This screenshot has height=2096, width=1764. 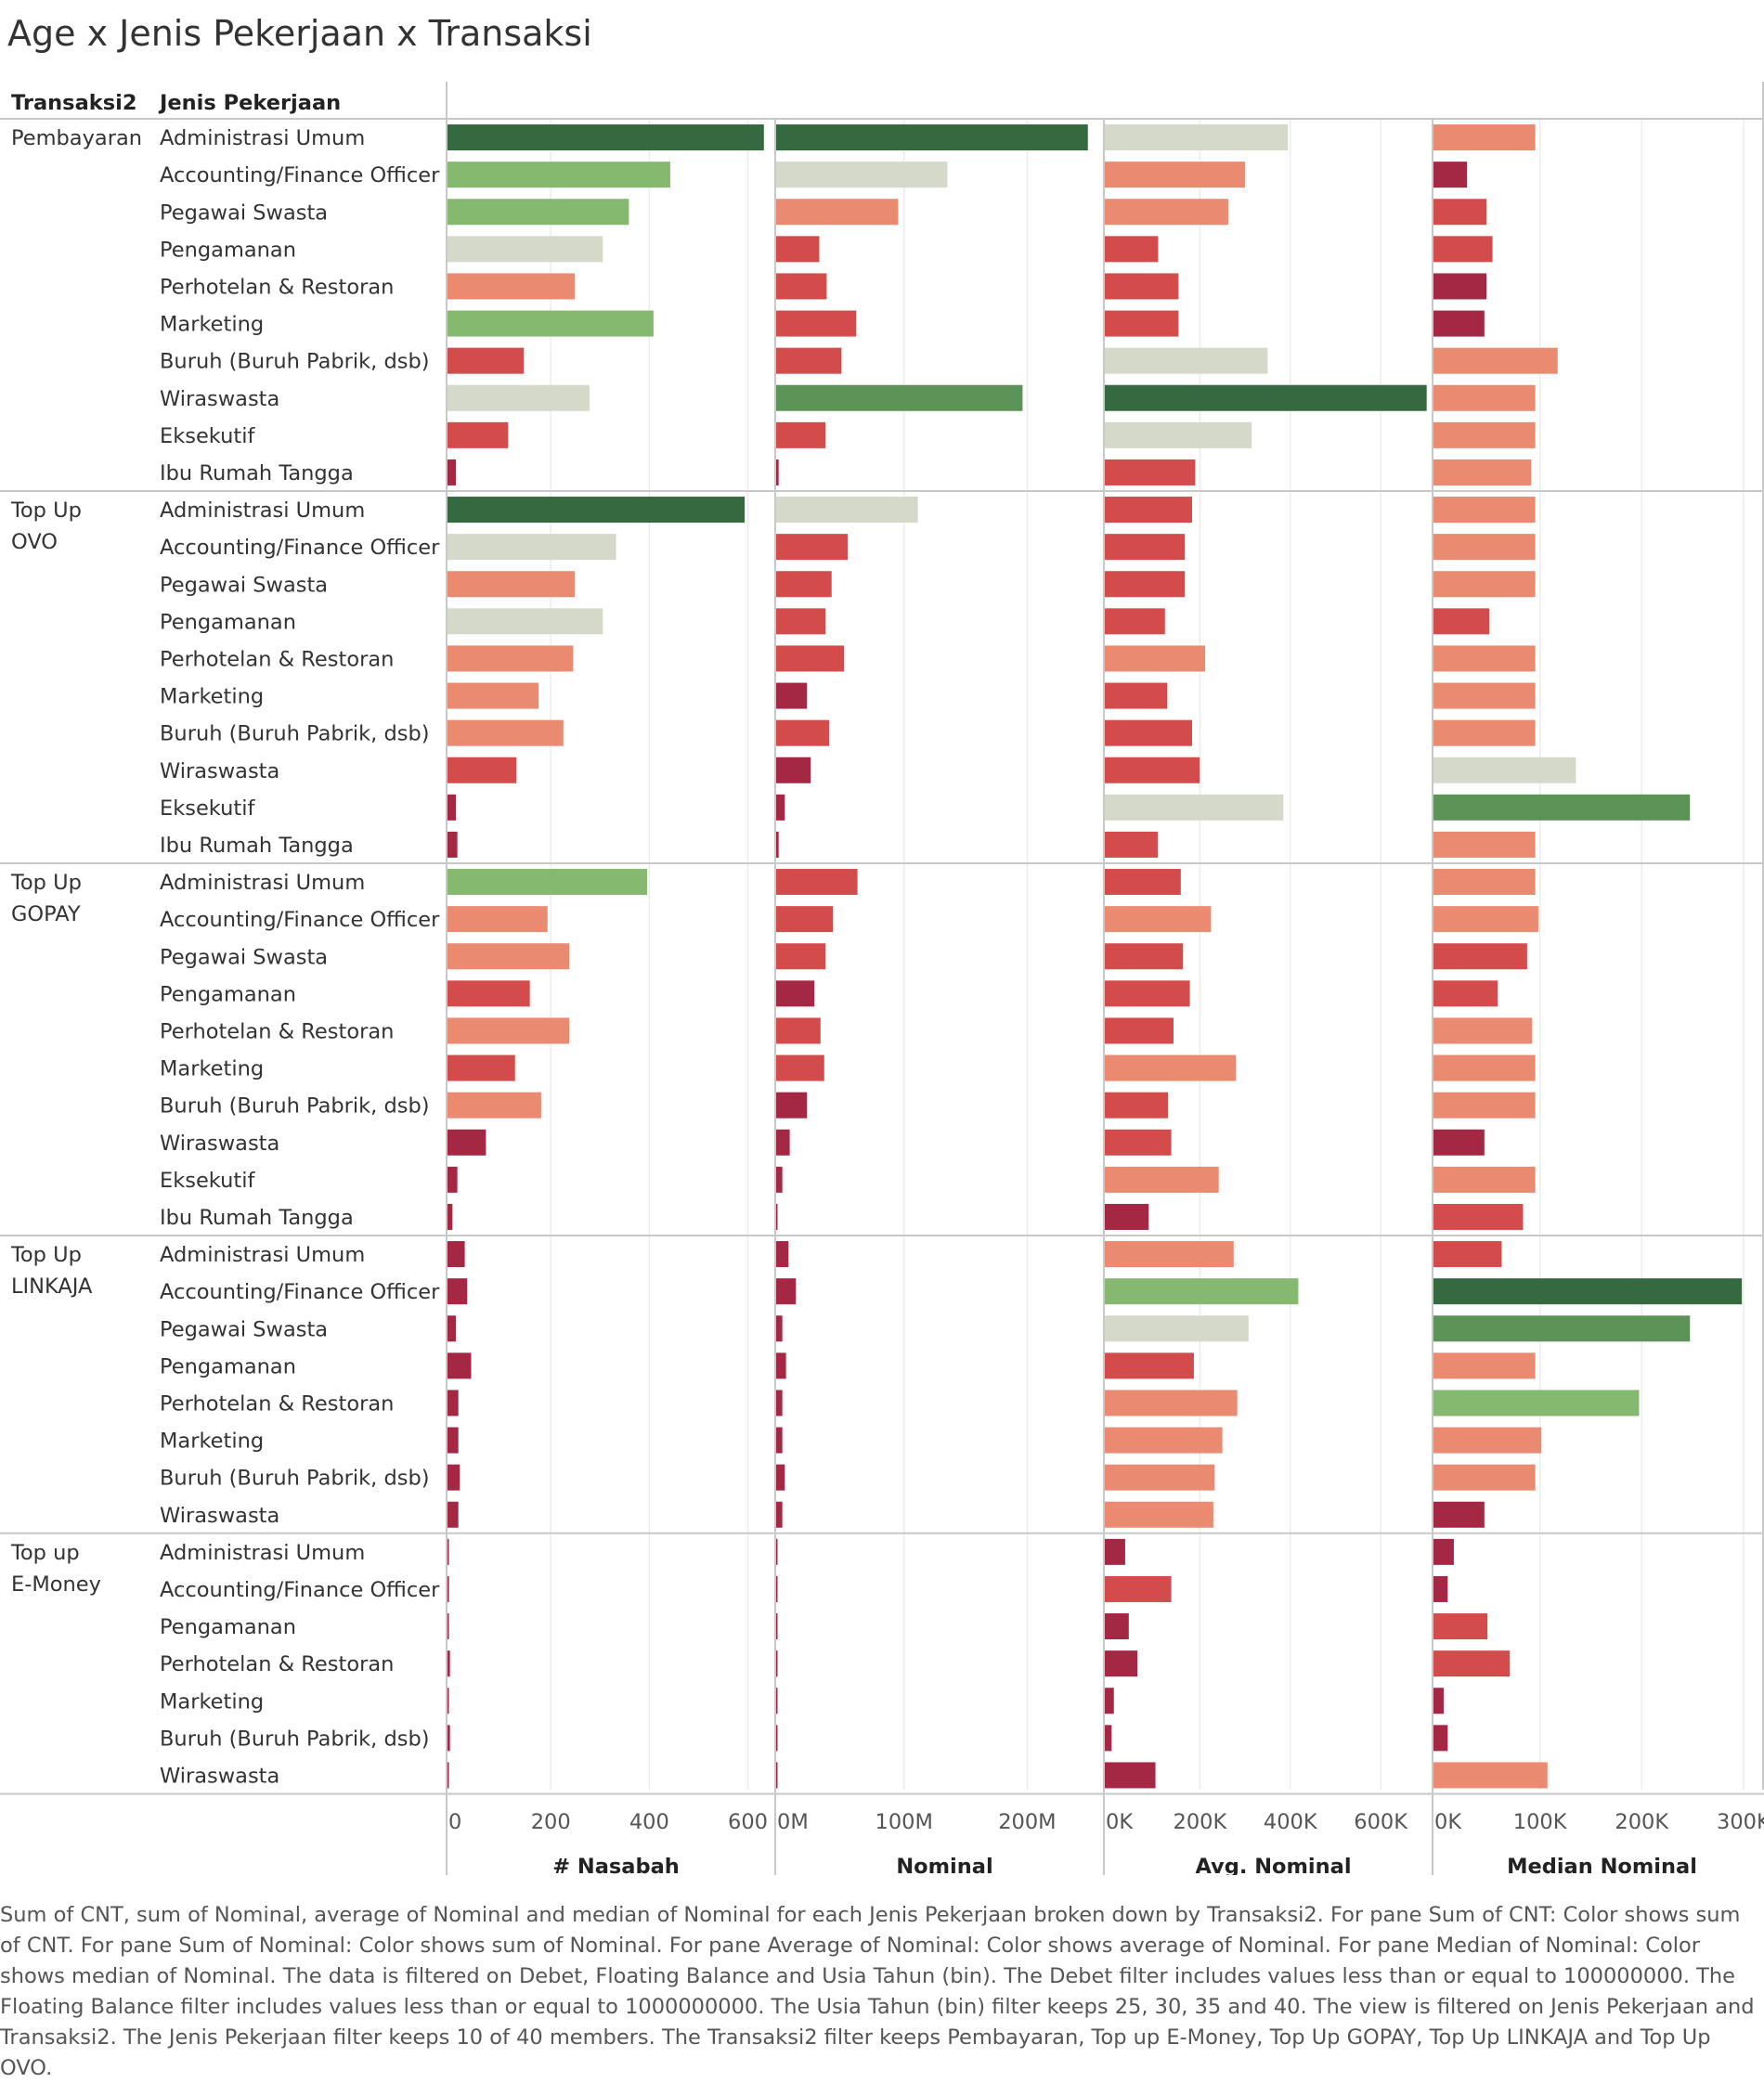 What do you see at coordinates (244, 1329) in the screenshot?
I see `row-label: Pegawai Swasta` at bounding box center [244, 1329].